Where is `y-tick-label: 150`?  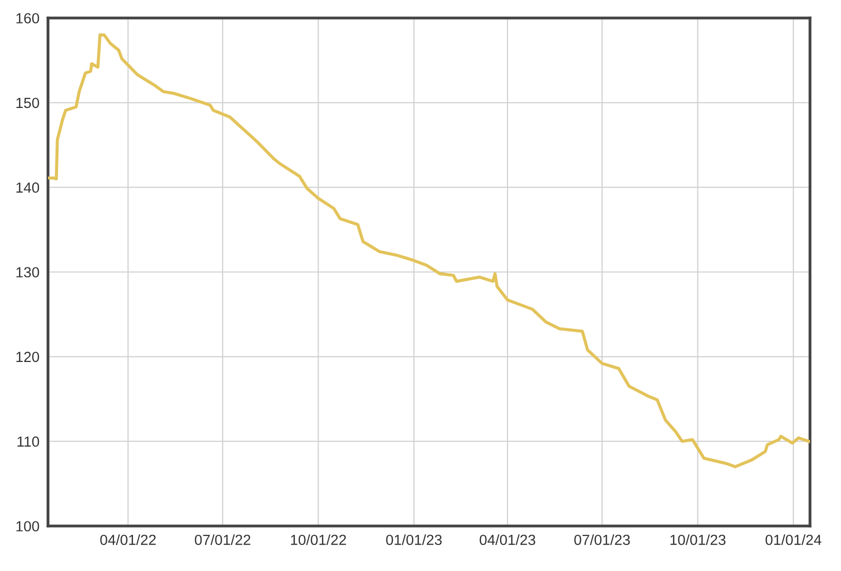
y-tick-label: 150 is located at coordinates (28, 103).